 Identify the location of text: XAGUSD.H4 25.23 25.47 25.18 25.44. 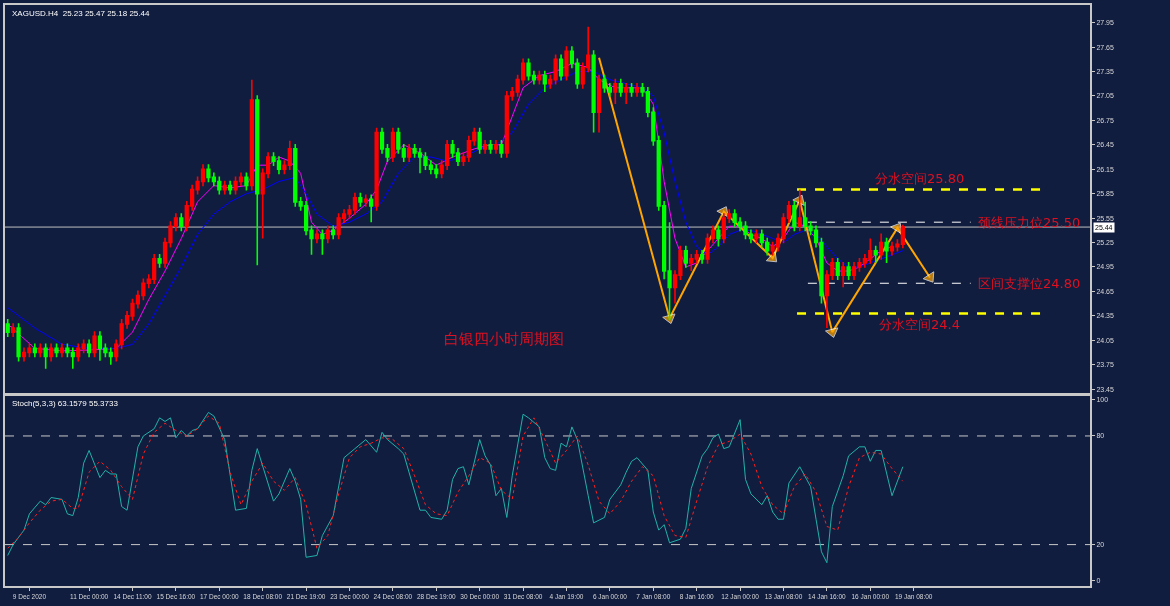
(81, 13).